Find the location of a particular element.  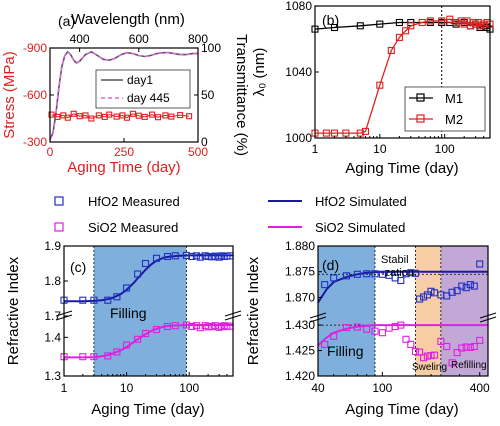

x-tick-label: 400 is located at coordinates (480, 388).